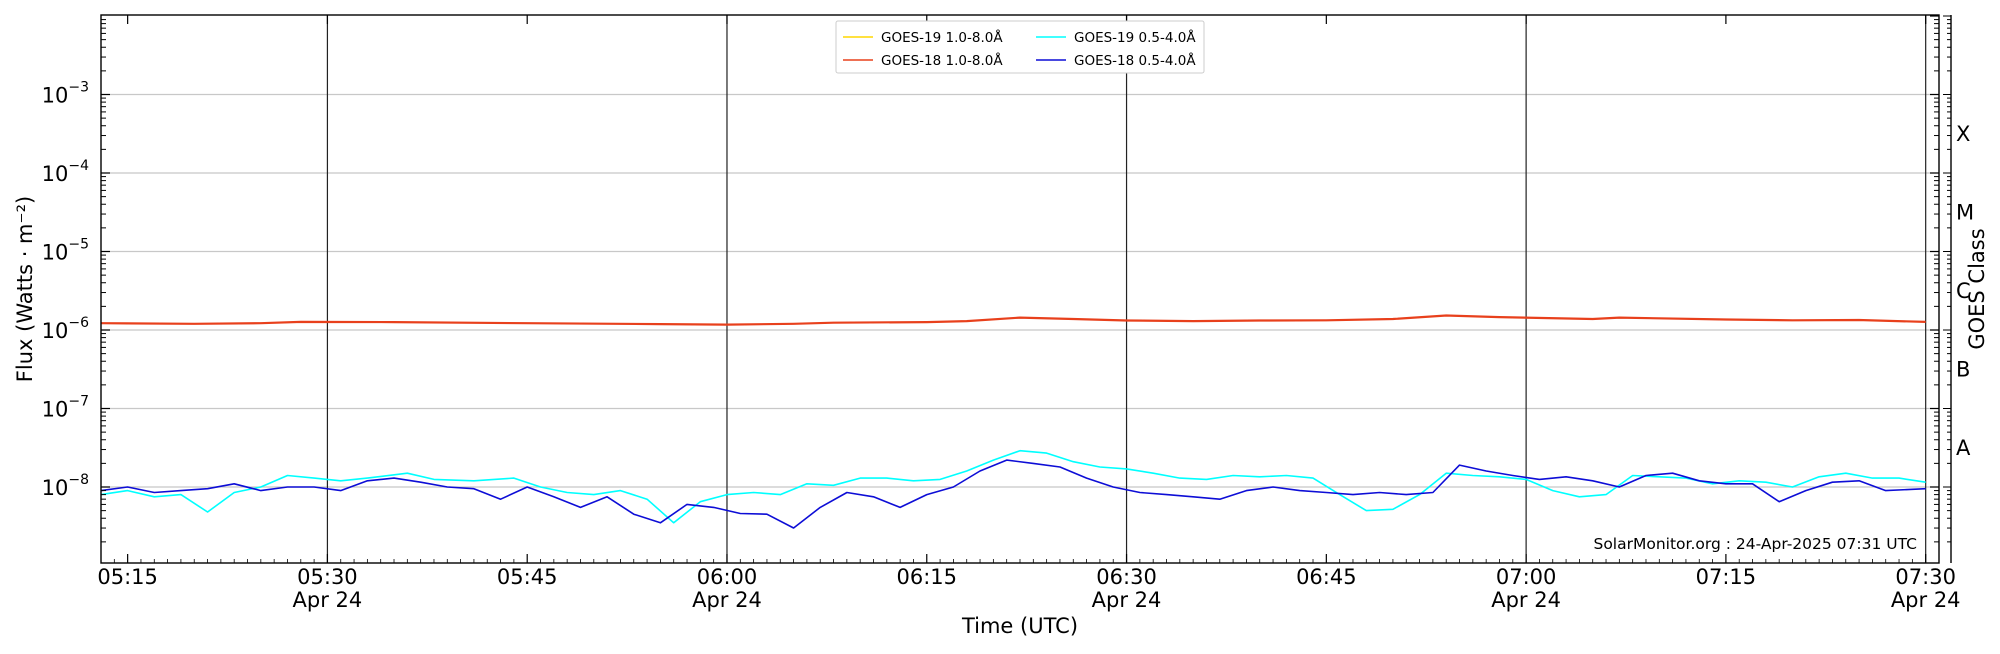  What do you see at coordinates (25, 289) in the screenshot?
I see `y-axis-label: Flux (Watts · m⁻²)` at bounding box center [25, 289].